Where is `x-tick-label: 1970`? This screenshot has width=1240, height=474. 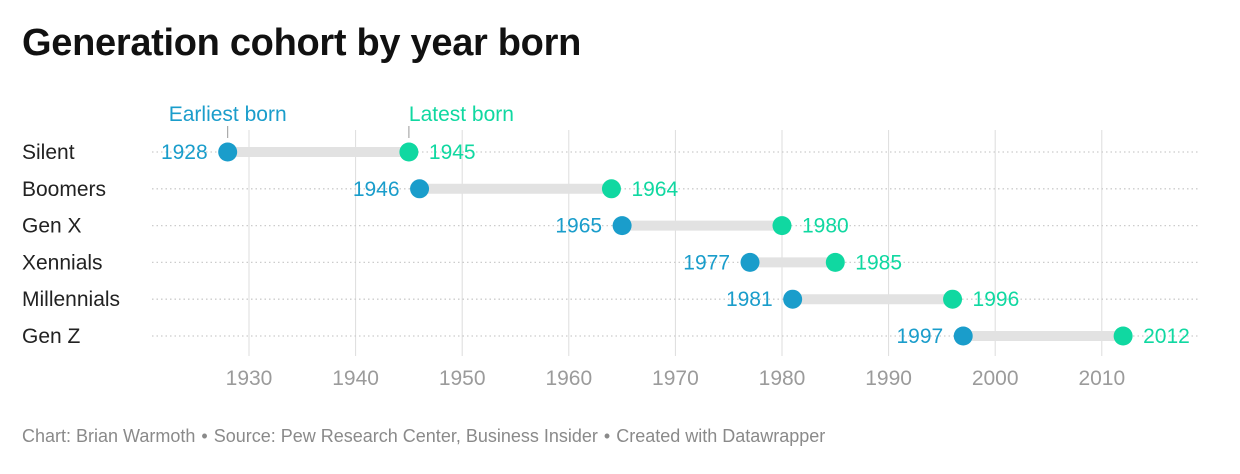 x-tick-label: 1970 is located at coordinates (675, 378).